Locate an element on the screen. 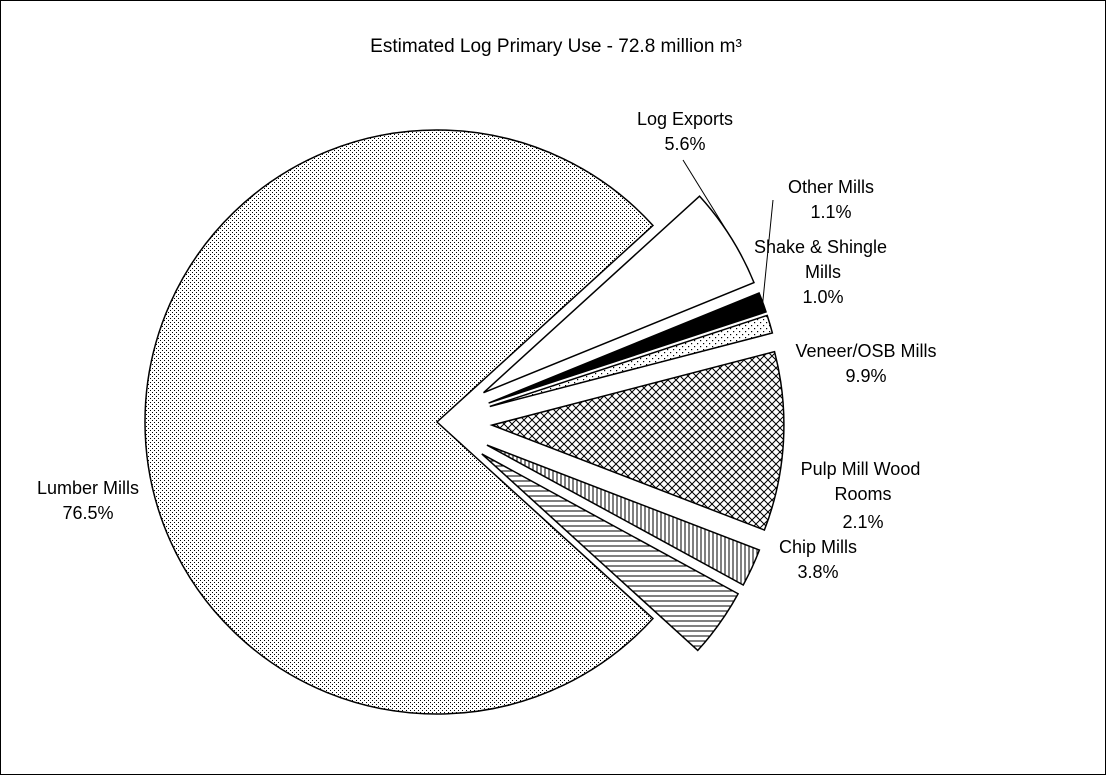 This screenshot has height=776, width=1107. slice-label-pulp-mill-wood-rooms: Pulp Mill Wood Rooms is located at coordinates (863, 481).